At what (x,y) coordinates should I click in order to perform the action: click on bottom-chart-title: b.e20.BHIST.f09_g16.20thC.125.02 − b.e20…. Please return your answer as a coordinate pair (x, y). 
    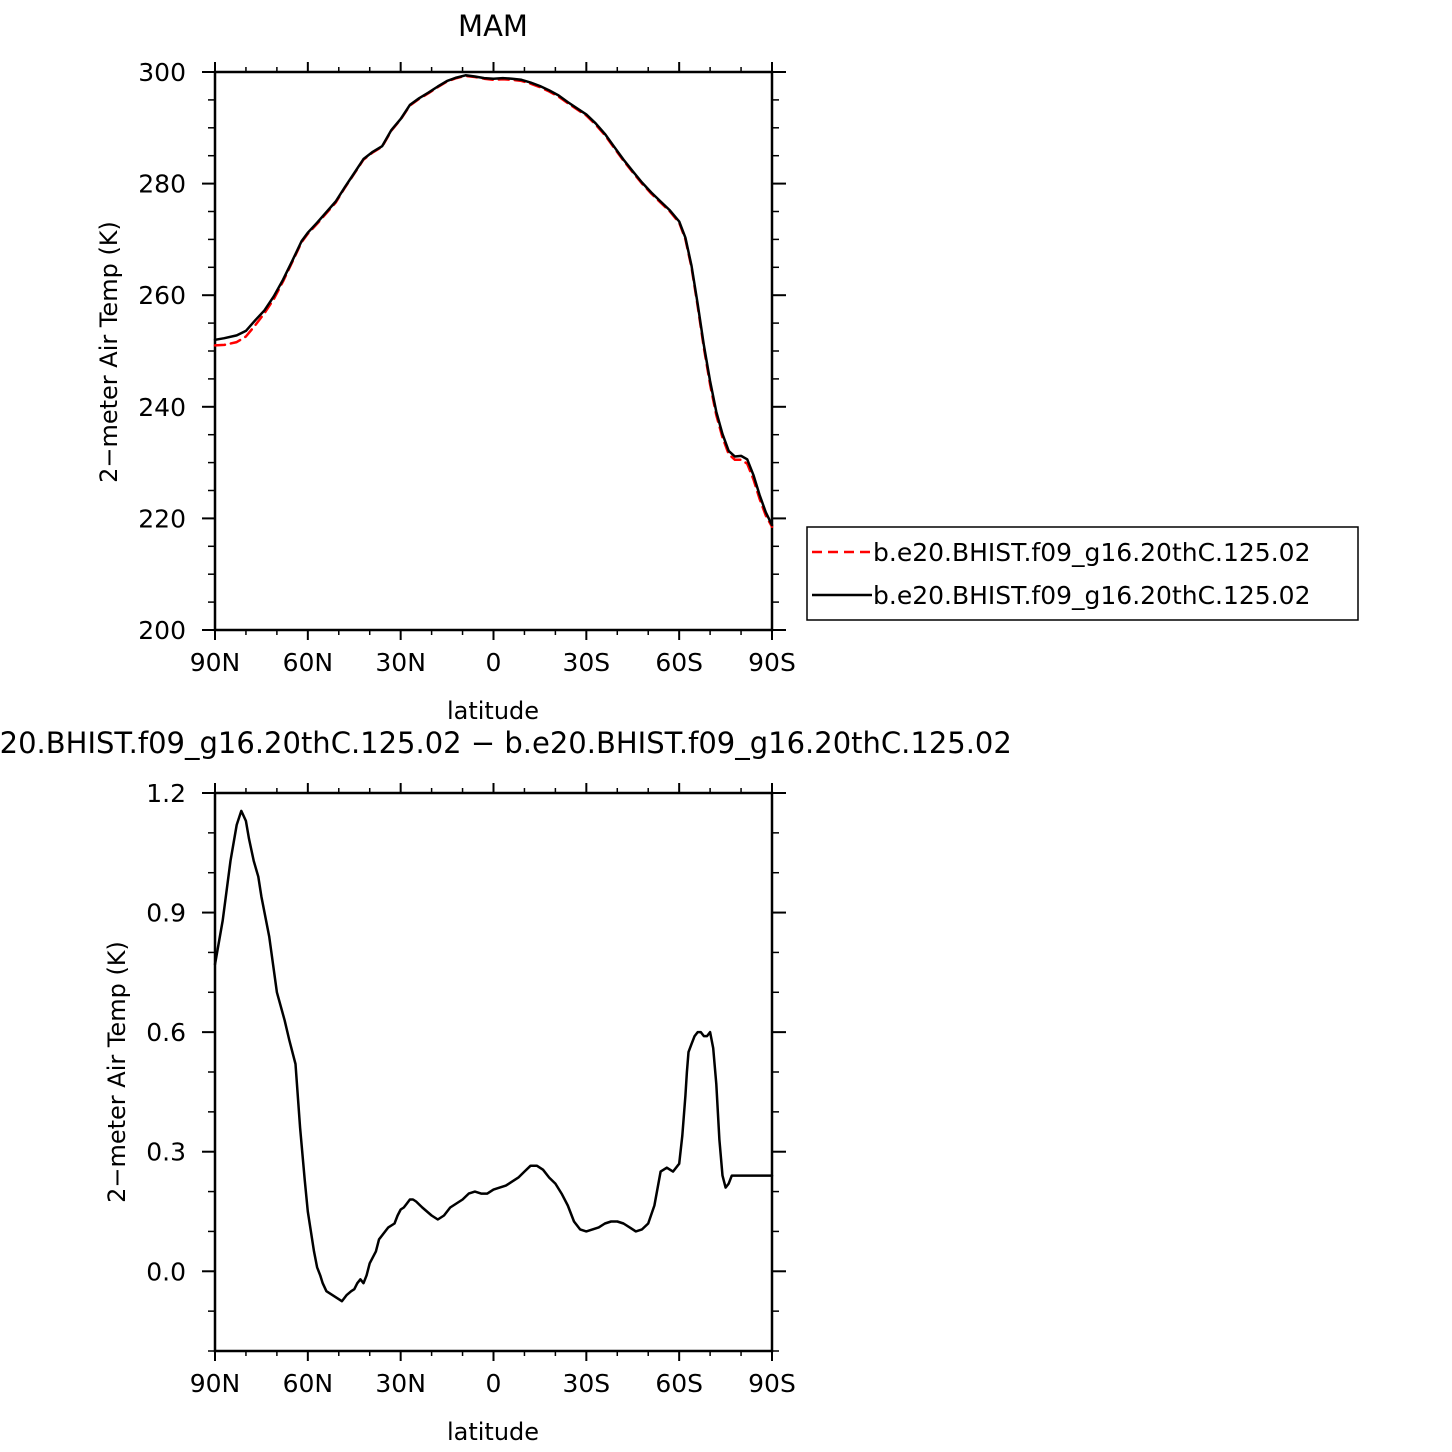
    Looking at the image, I should click on (506, 743).